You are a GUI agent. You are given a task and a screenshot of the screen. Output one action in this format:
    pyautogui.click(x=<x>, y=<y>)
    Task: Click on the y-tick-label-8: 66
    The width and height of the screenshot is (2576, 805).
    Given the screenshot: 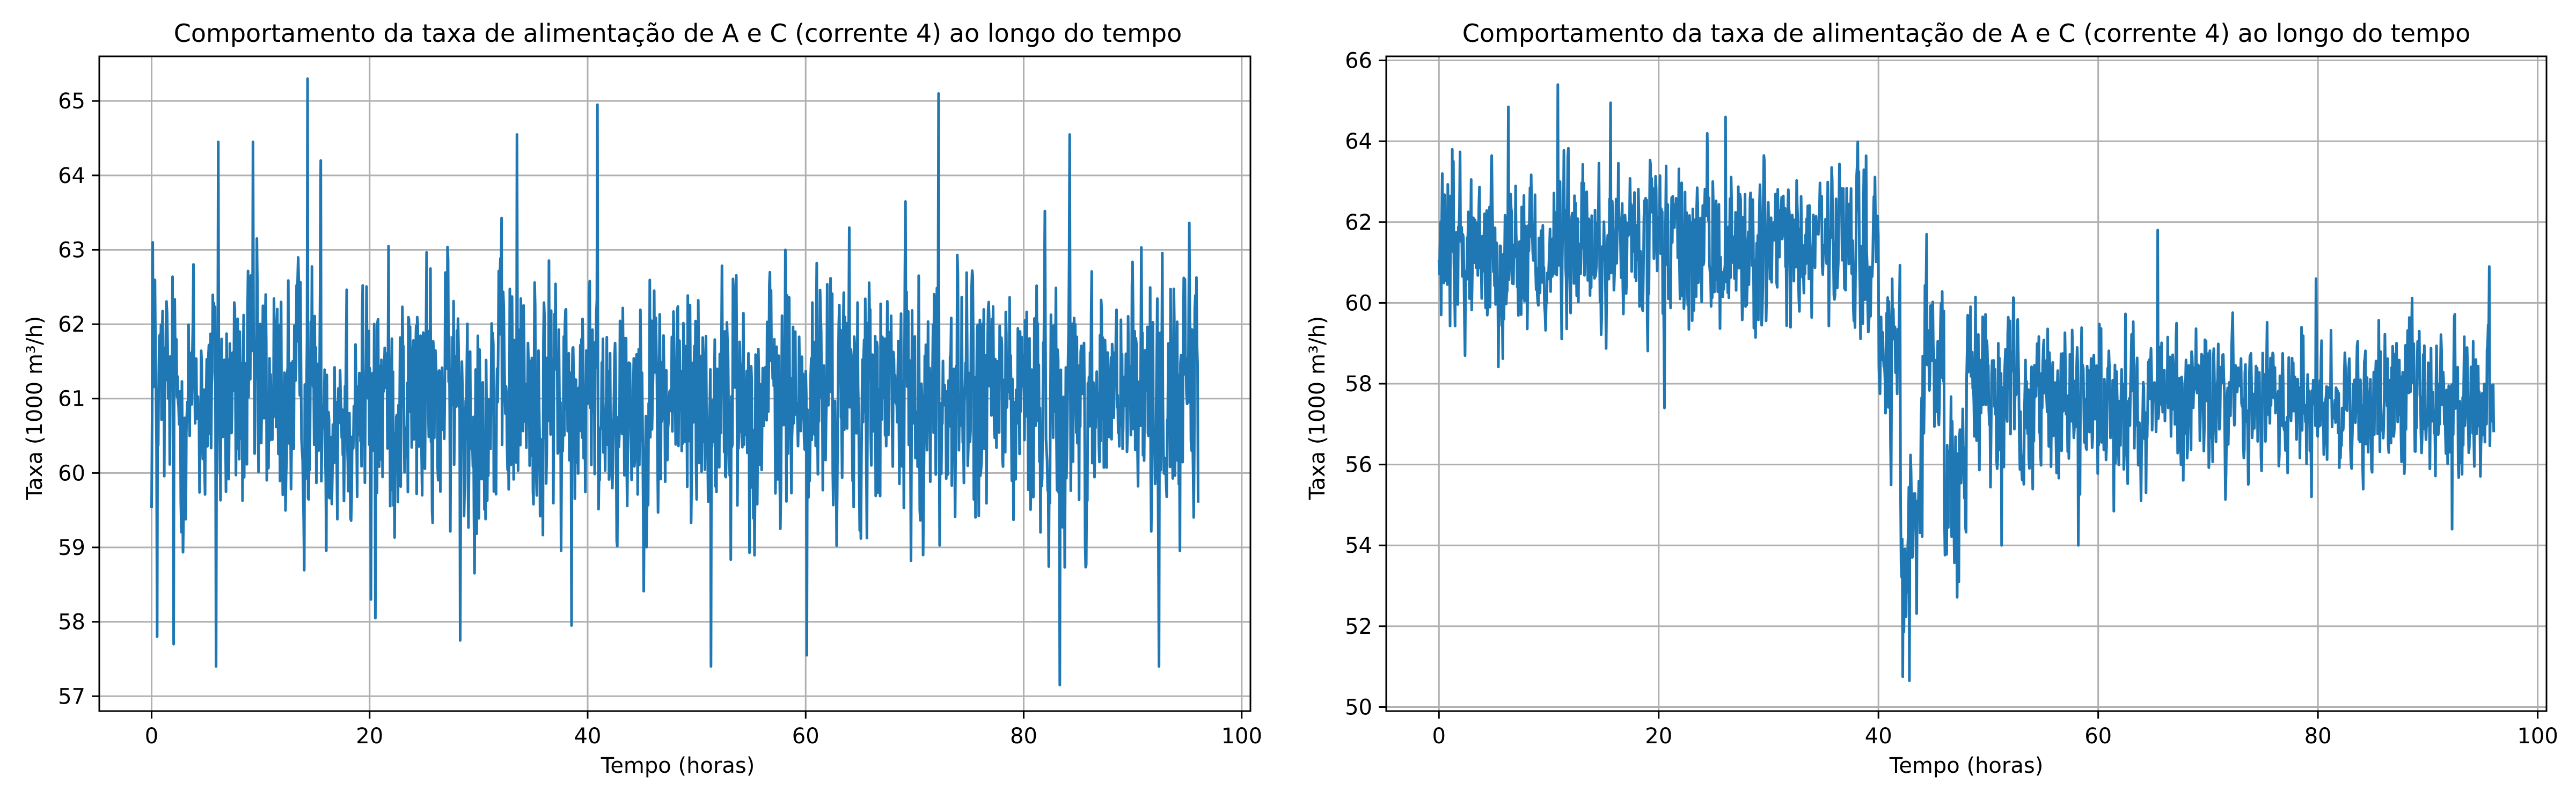 What is the action you would take?
    pyautogui.click(x=1358, y=61)
    